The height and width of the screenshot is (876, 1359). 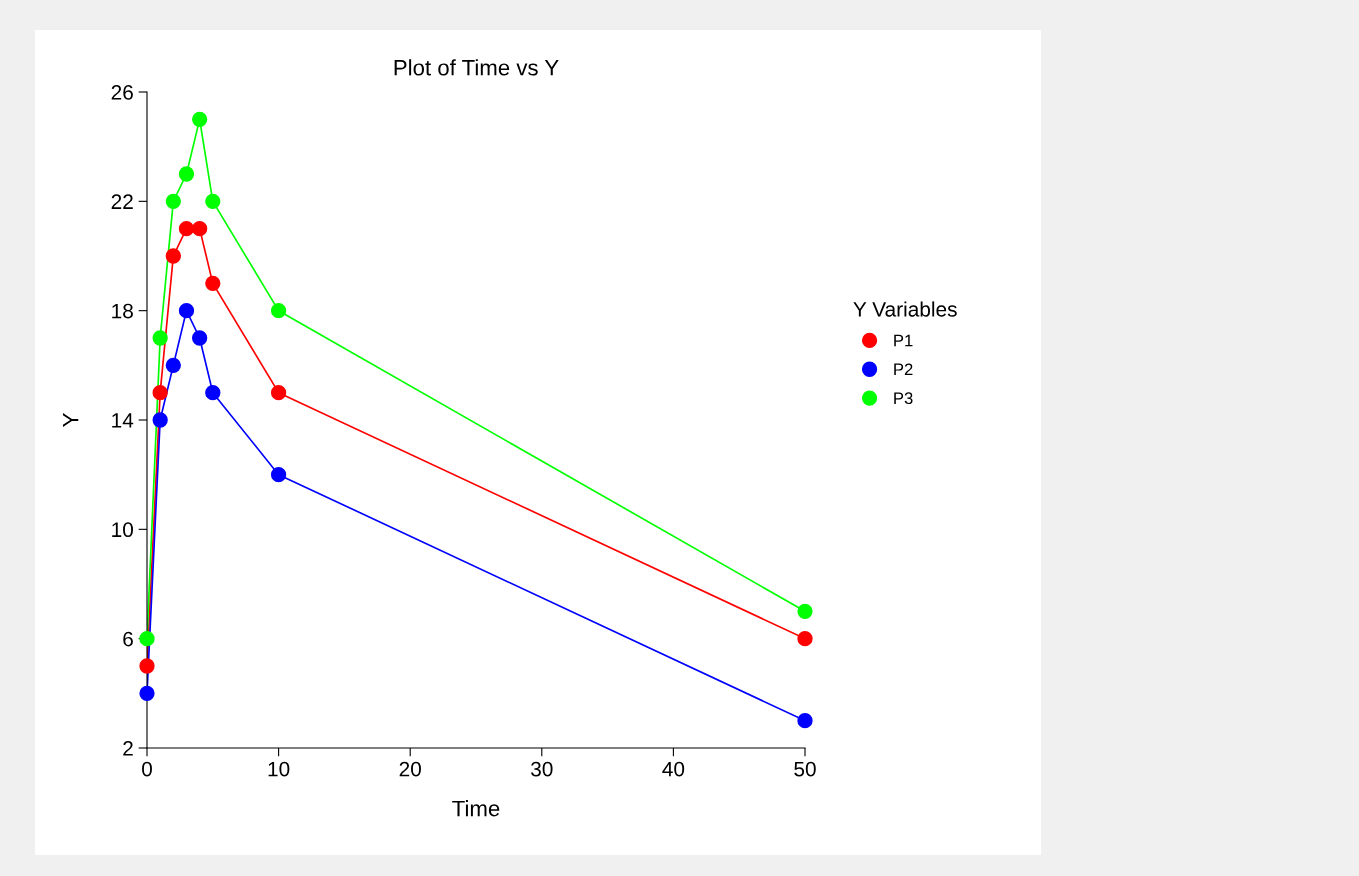 I want to click on x-axis-title: Time, so click(x=476, y=808).